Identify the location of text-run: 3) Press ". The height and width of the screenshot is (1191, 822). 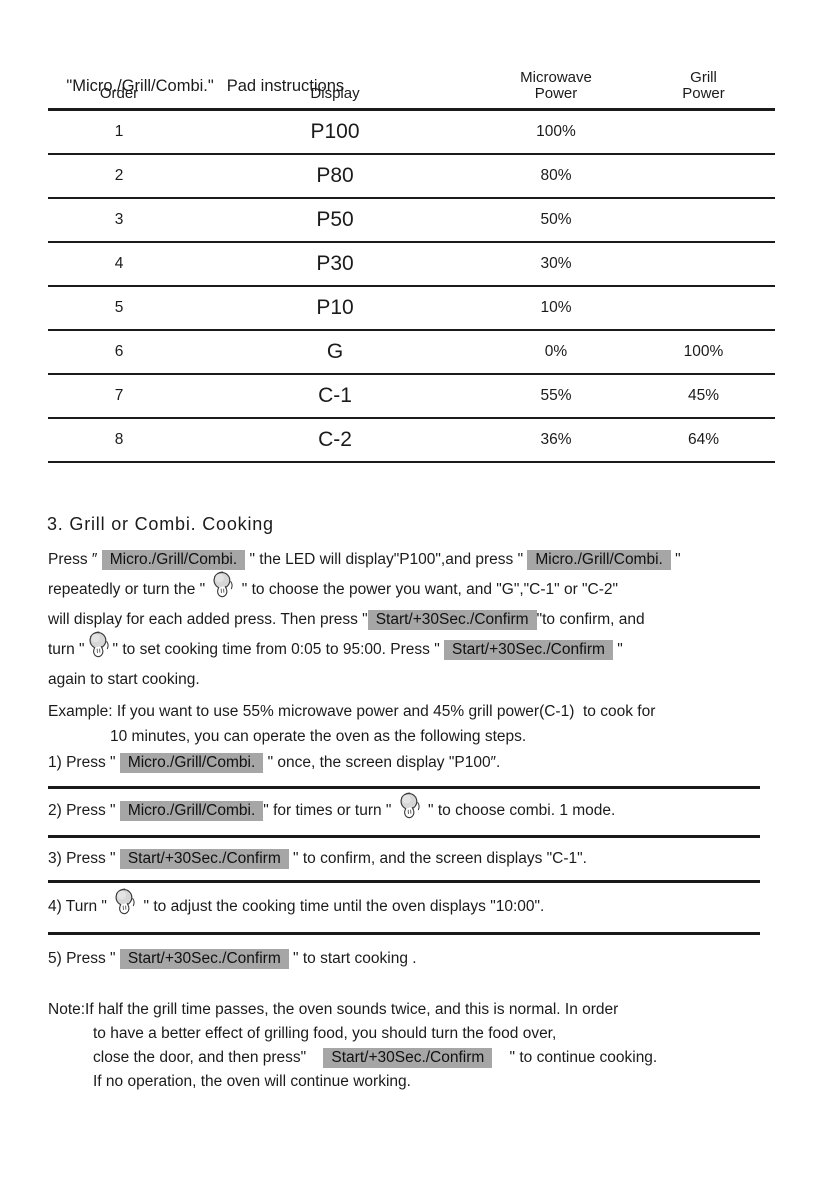
(84, 858).